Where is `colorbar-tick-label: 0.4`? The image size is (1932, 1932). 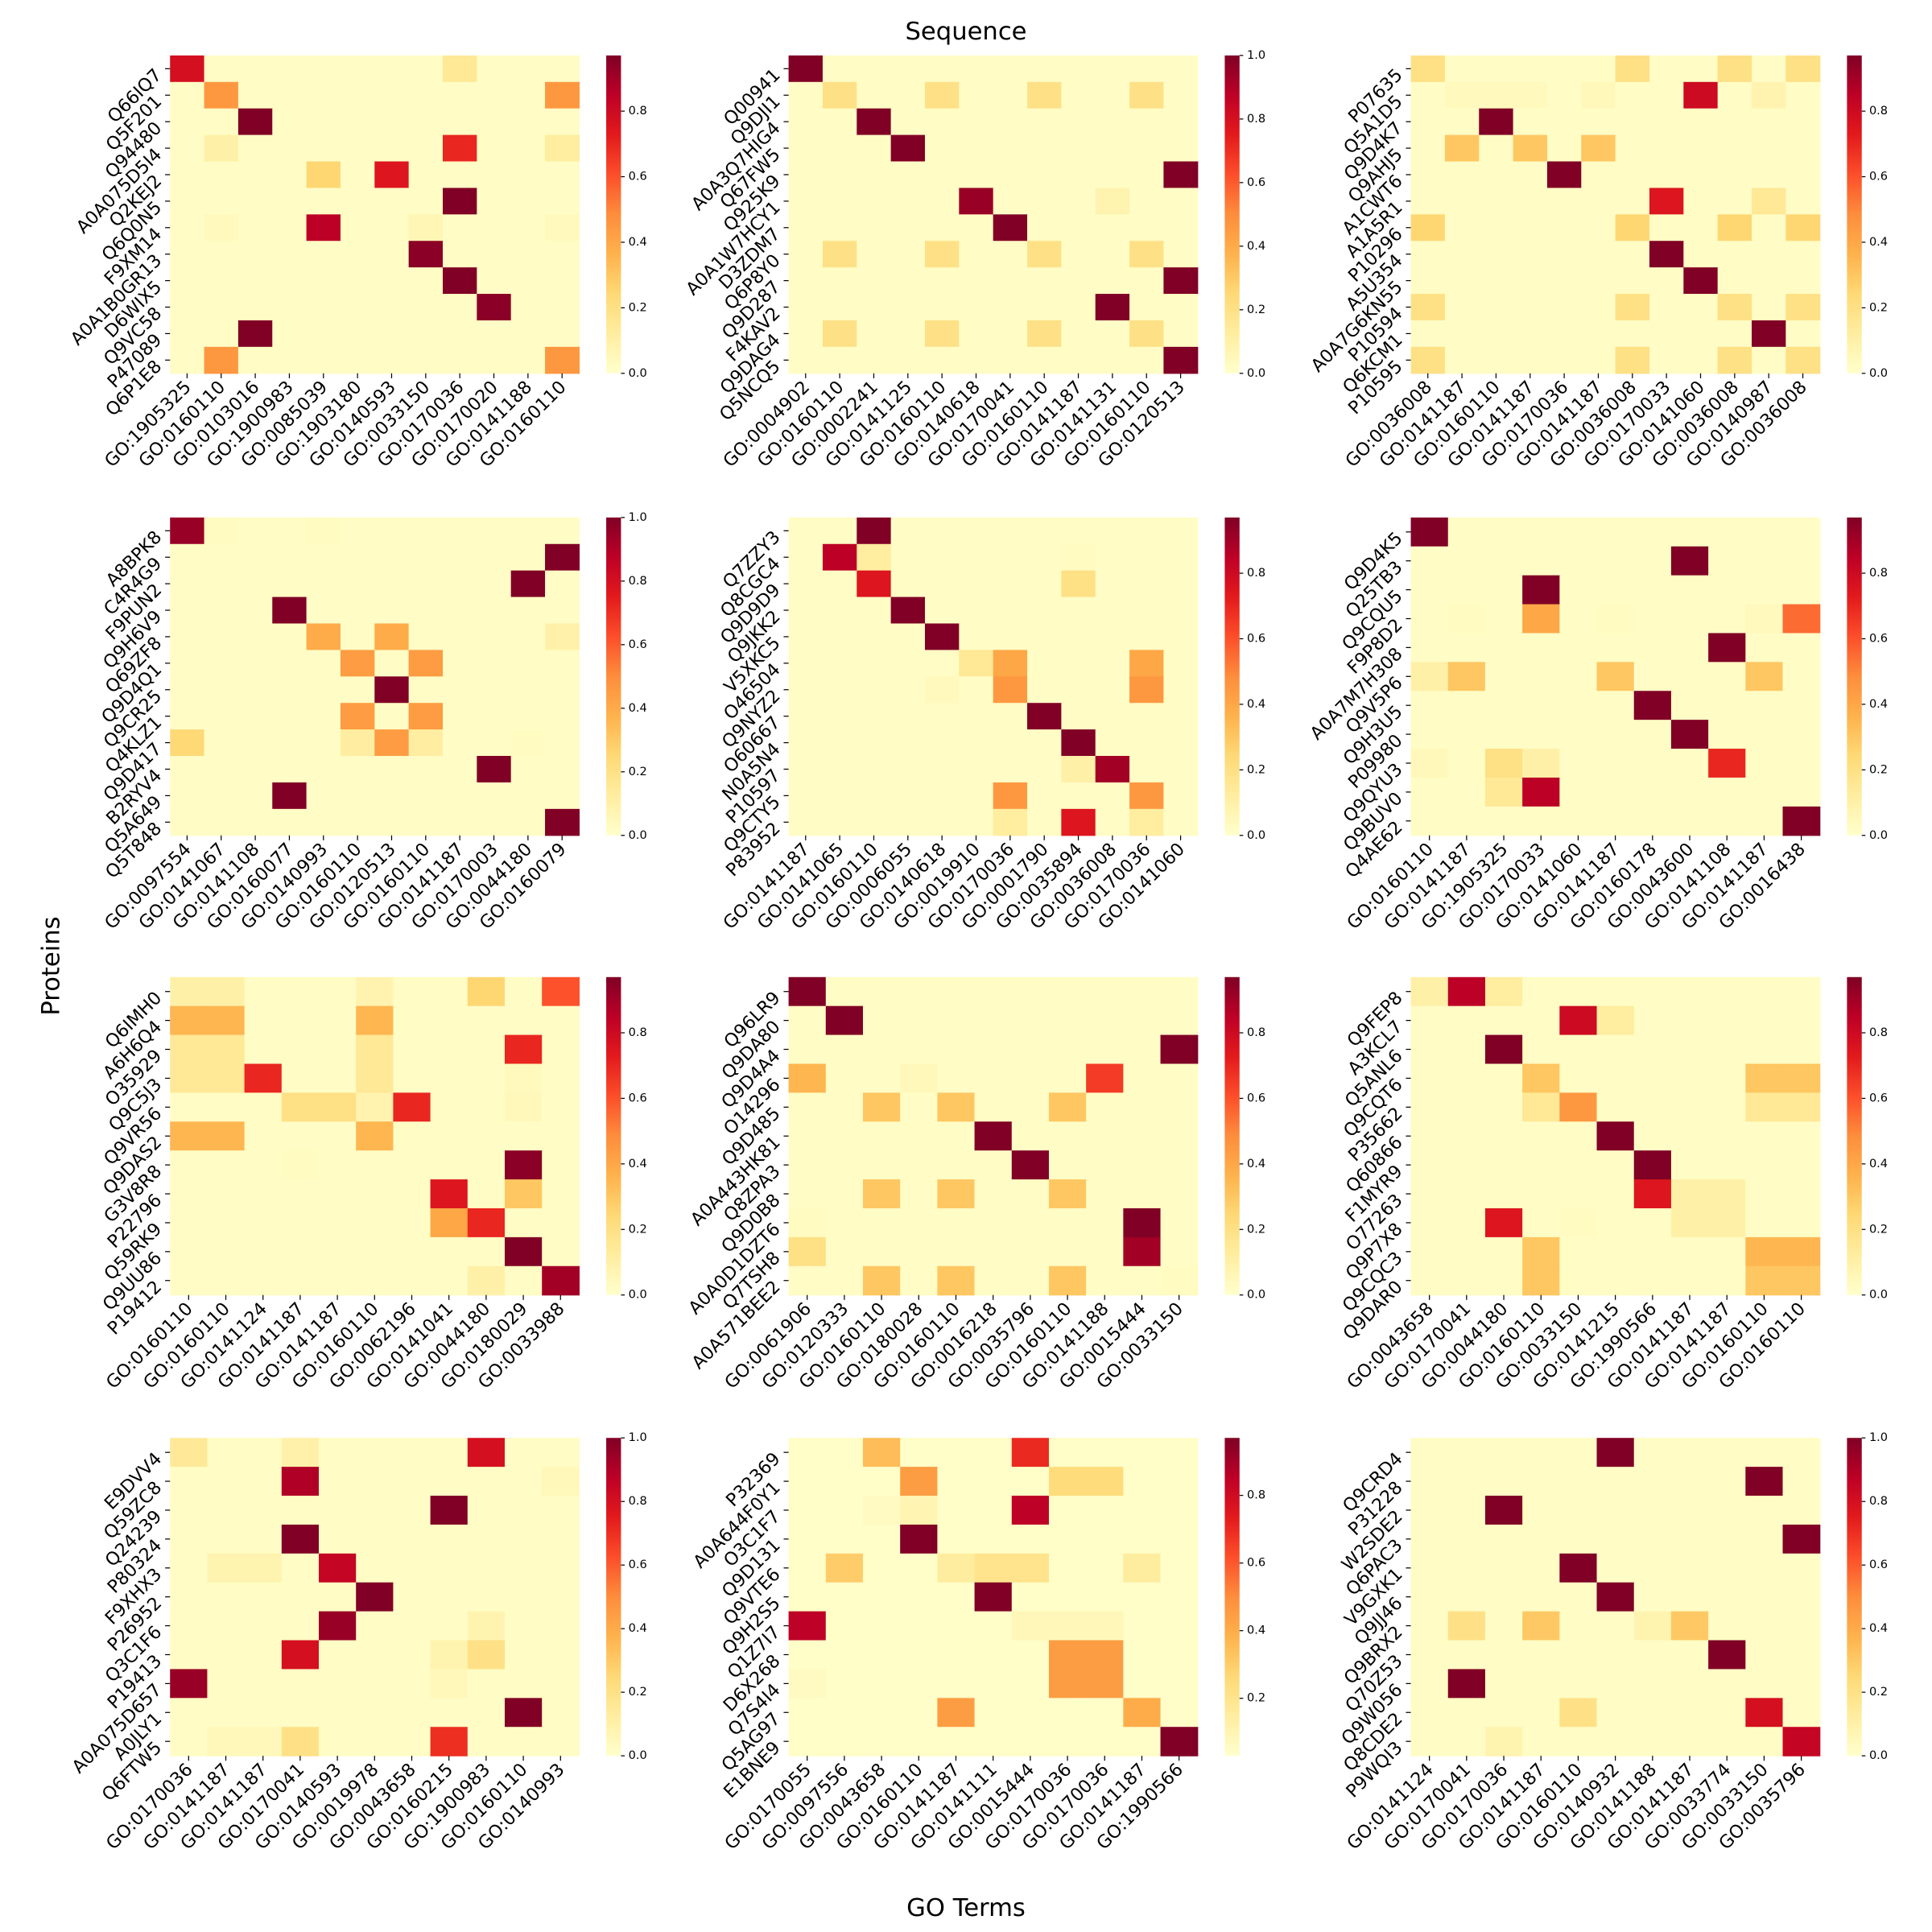
colorbar-tick-label: 0.4 is located at coordinates (1878, 1164).